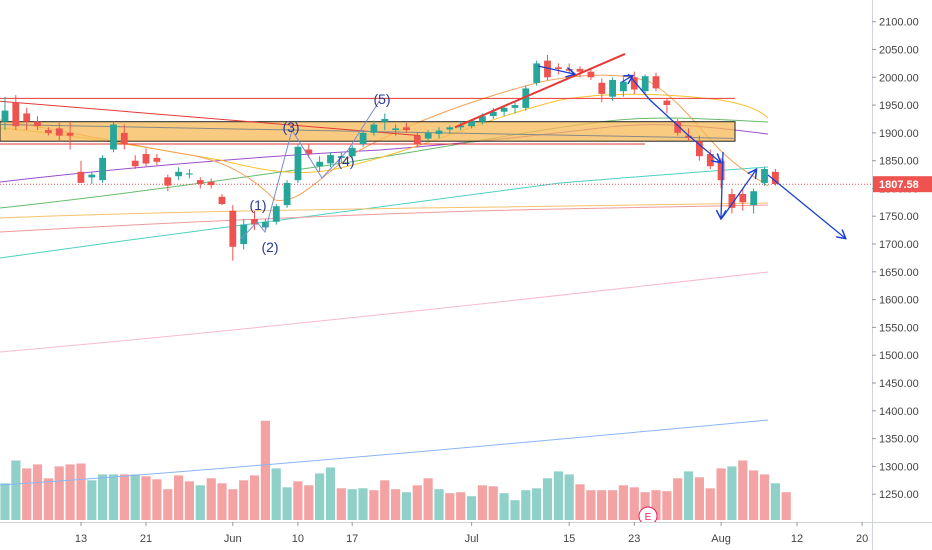 This screenshot has height=550, width=932. Describe the element at coordinates (540, 90) in the screenshot. I see `uptrend-line` at that location.